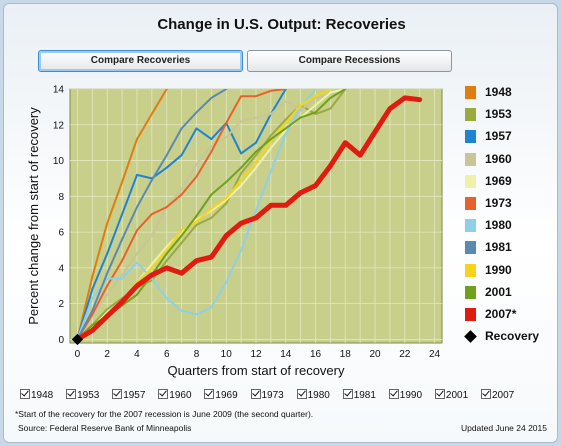  I want to click on checkbox-label: 1948, so click(42, 395).